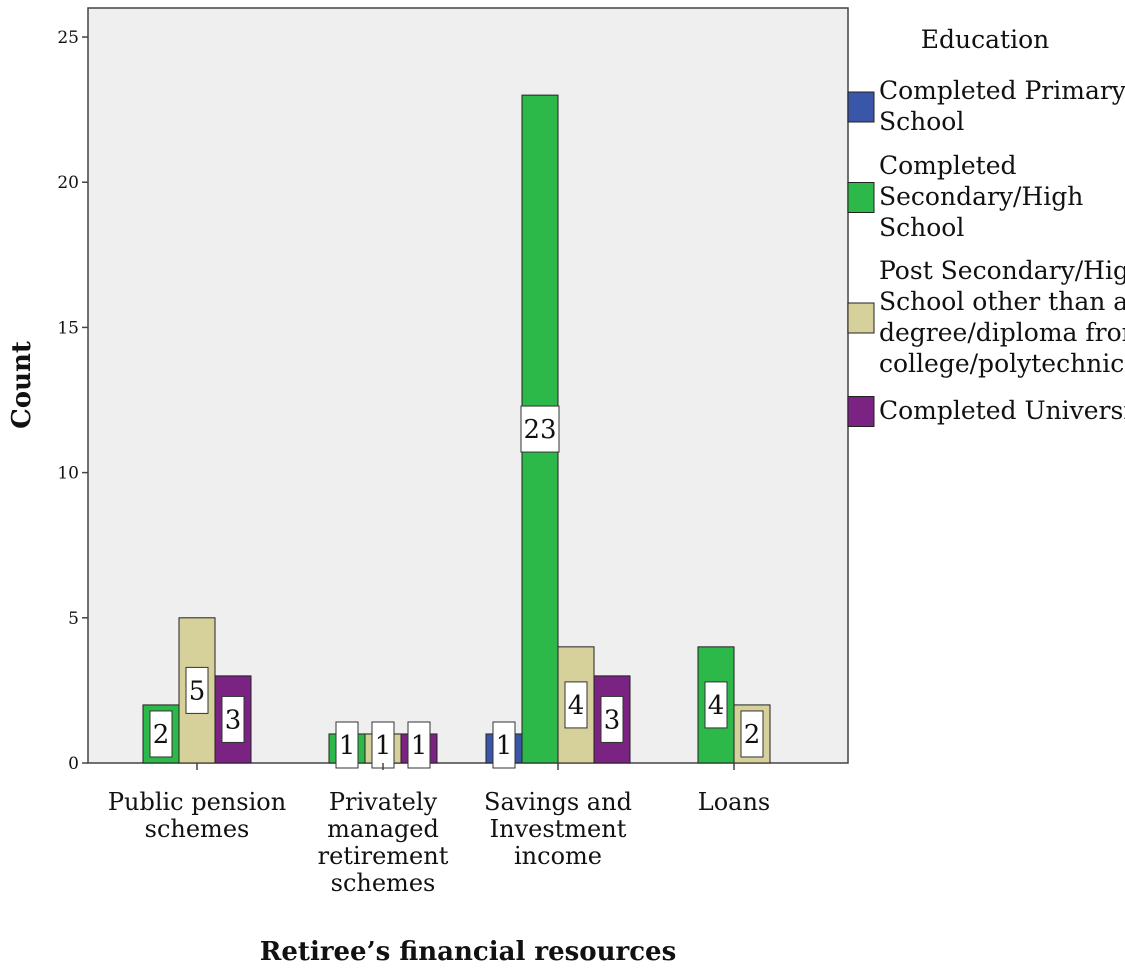 The image size is (1125, 971). What do you see at coordinates (22, 385) in the screenshot?
I see `y-axis-title: Count` at bounding box center [22, 385].